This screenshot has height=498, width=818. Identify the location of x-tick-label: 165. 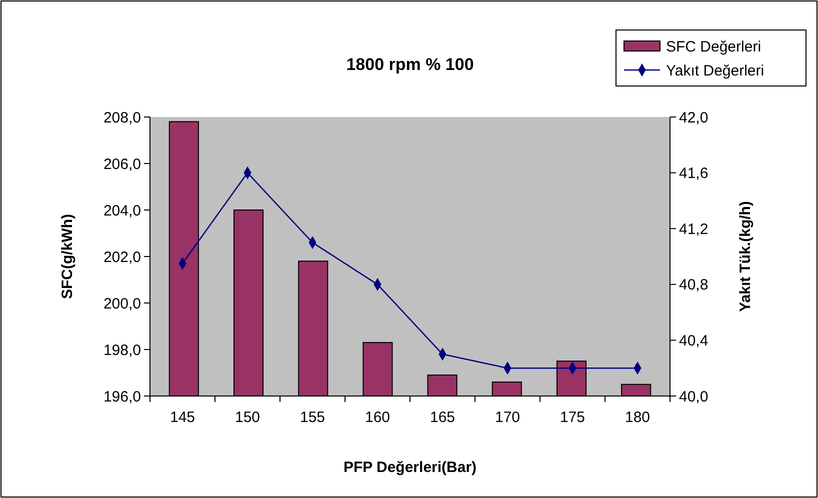
(443, 417).